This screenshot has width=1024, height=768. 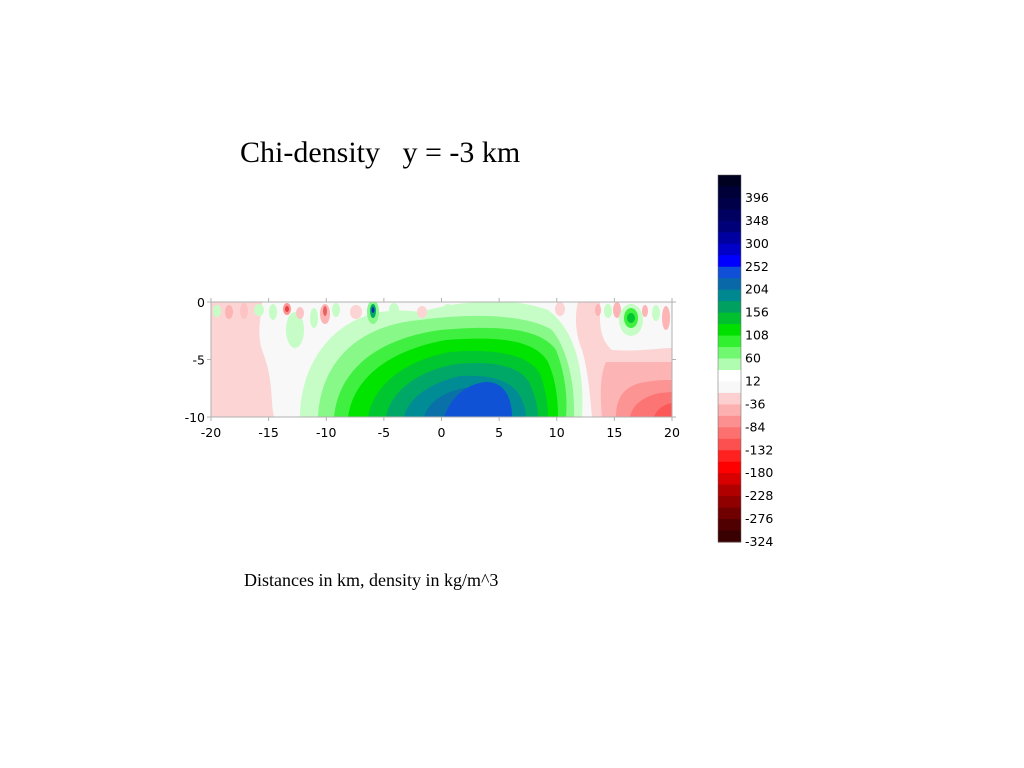 What do you see at coordinates (757, 197) in the screenshot?
I see `colorbar-label: 396` at bounding box center [757, 197].